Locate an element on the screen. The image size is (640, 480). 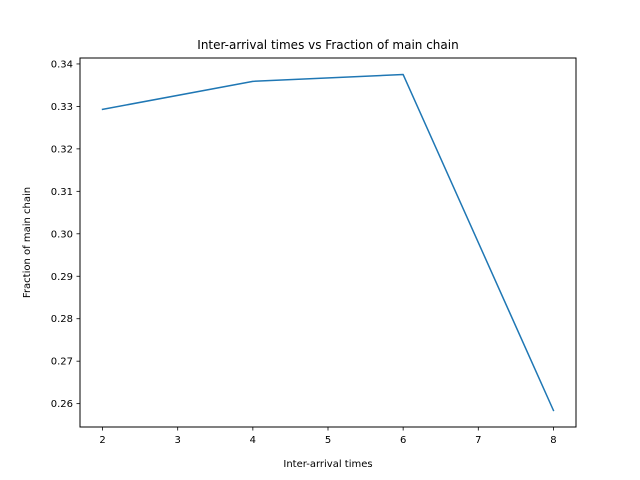
x-axis: 2 3 4 5 6 7 8 is located at coordinates (328, 436).